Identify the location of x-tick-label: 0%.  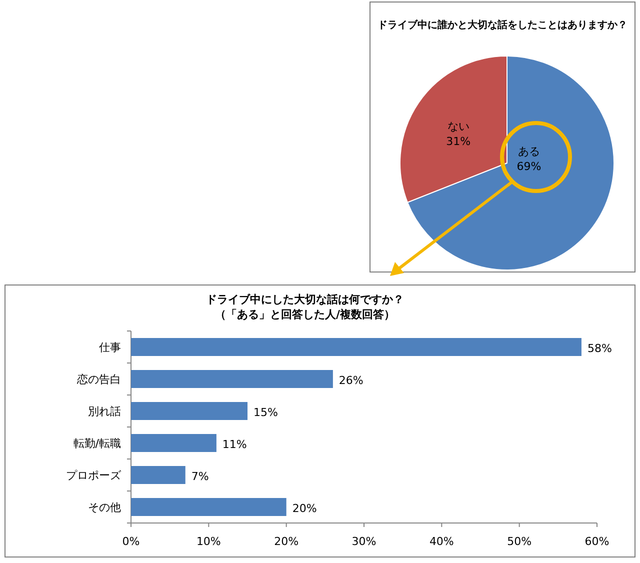
(131, 541).